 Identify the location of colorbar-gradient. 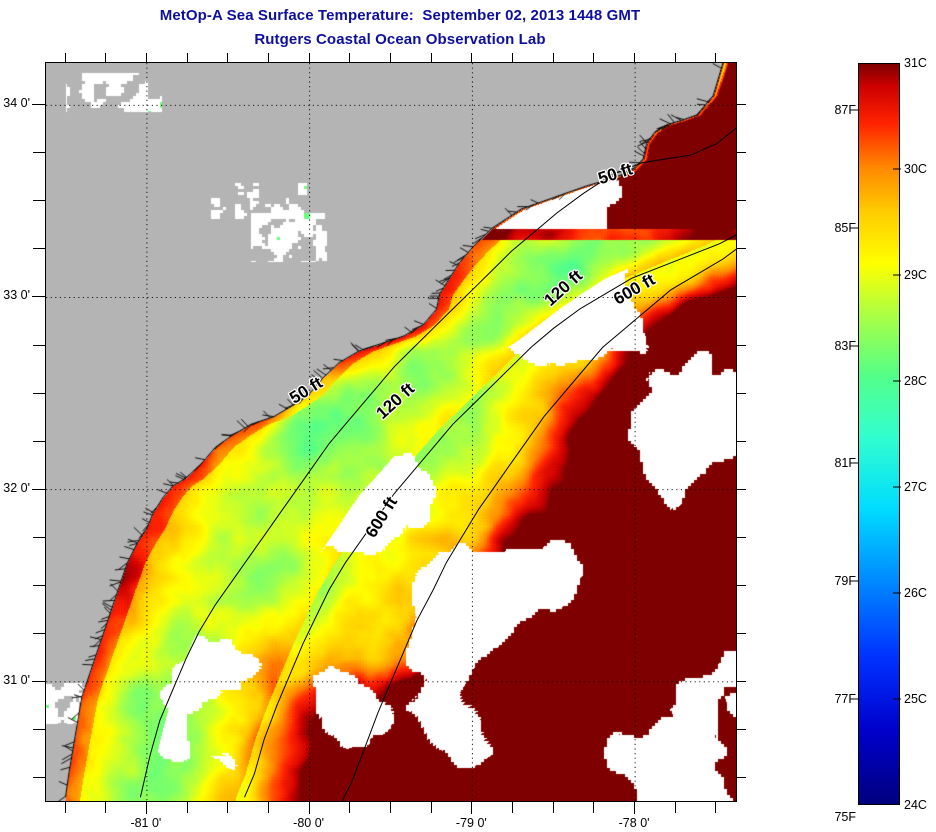
(879, 434).